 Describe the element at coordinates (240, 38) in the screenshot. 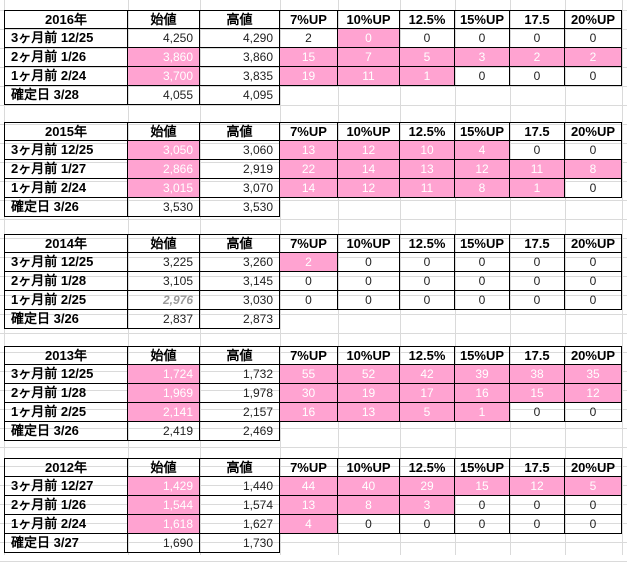

I see `high-price-cell: 4,290` at that location.